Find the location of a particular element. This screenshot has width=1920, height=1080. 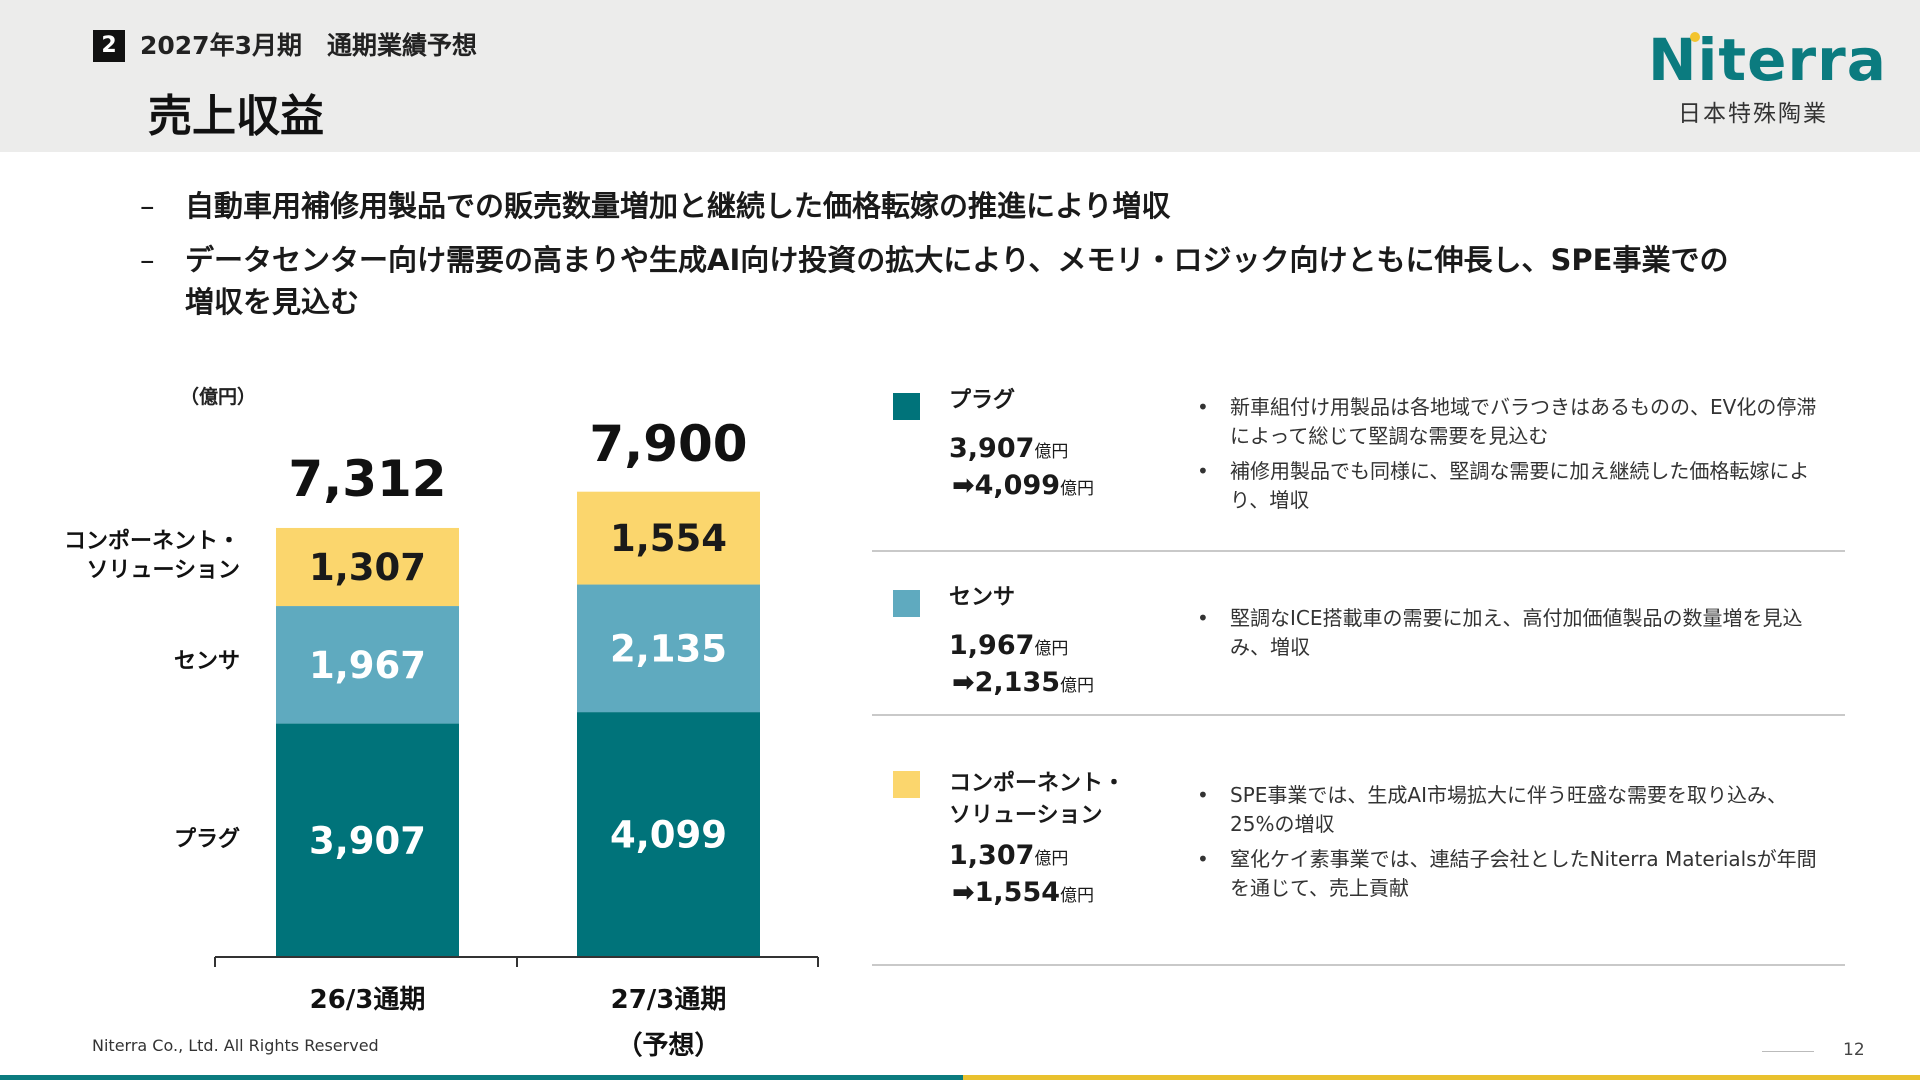

value-to-text: ➡1,554 is located at coordinates (1006, 892).